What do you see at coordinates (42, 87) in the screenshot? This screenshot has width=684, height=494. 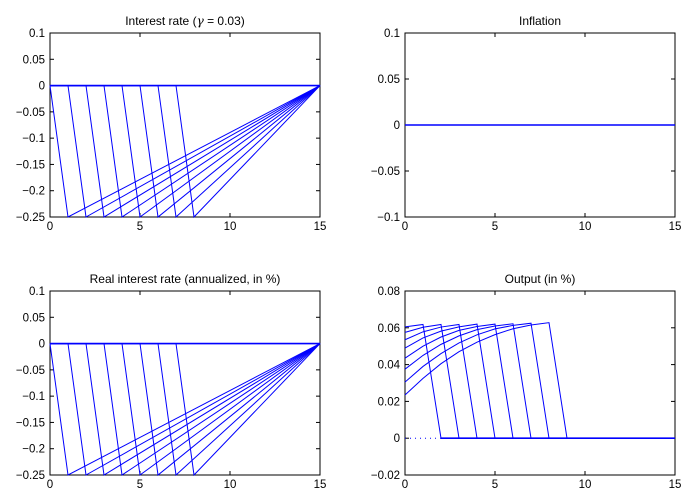 I see `chart-1-ytick-label: 0` at bounding box center [42, 87].